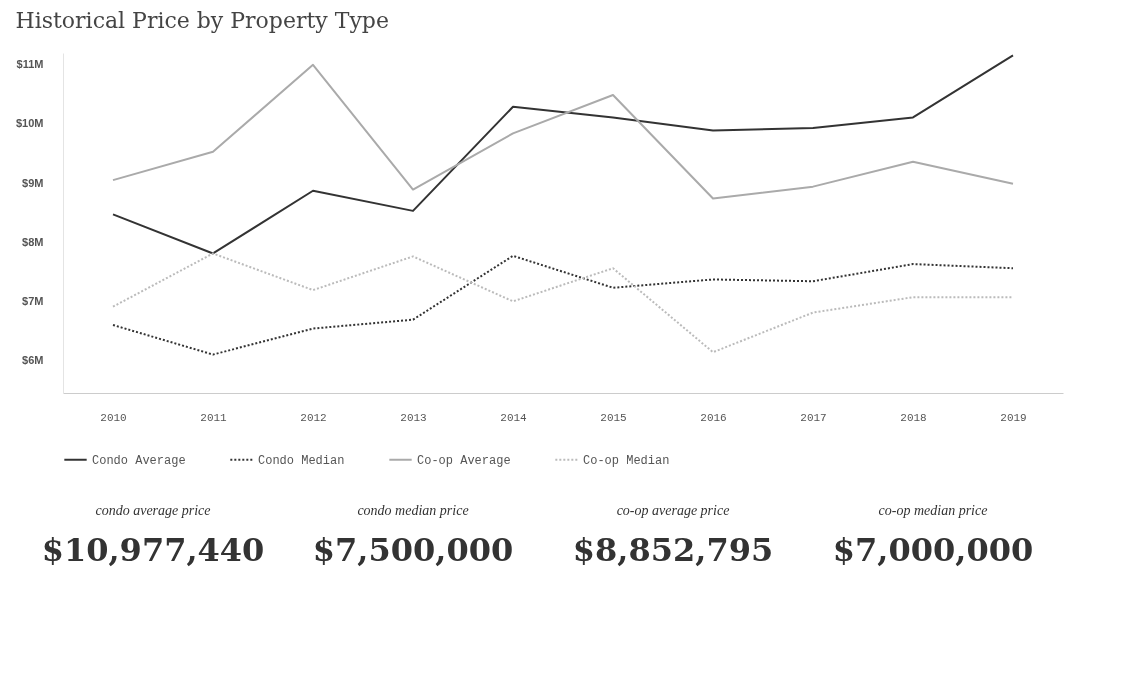  What do you see at coordinates (673, 510) in the screenshot?
I see `text: co-op average price` at bounding box center [673, 510].